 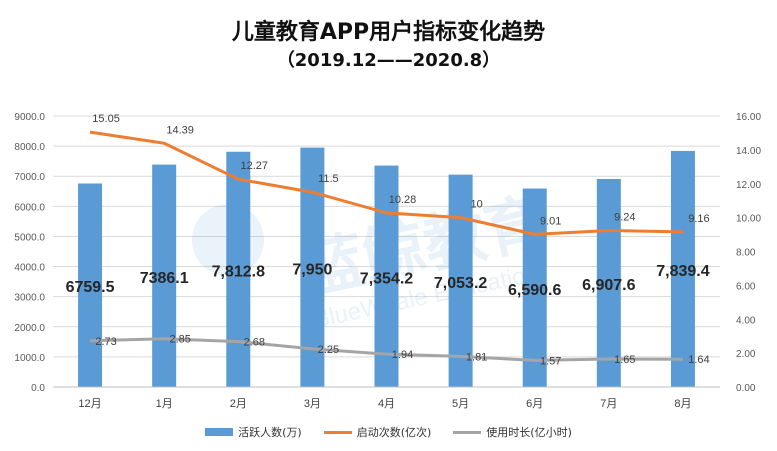 What do you see at coordinates (90, 287) in the screenshot?
I see `bar-data-label: 6759.5` at bounding box center [90, 287].